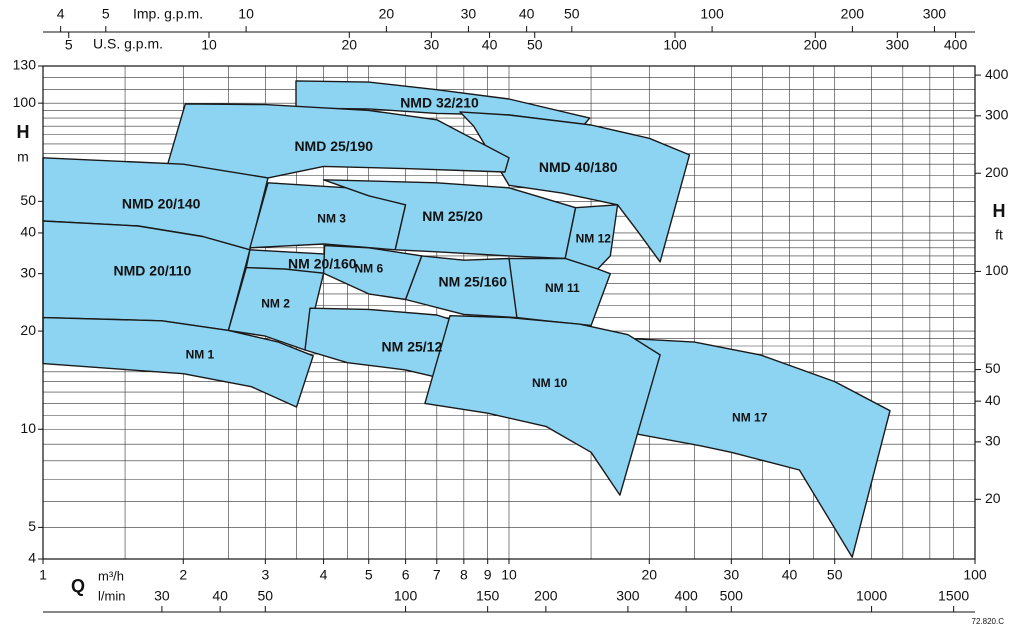 Image resolution: width=1024 pixels, height=632 pixels. What do you see at coordinates (183, 575) in the screenshot?
I see `x-tick-label: 2` at bounding box center [183, 575].